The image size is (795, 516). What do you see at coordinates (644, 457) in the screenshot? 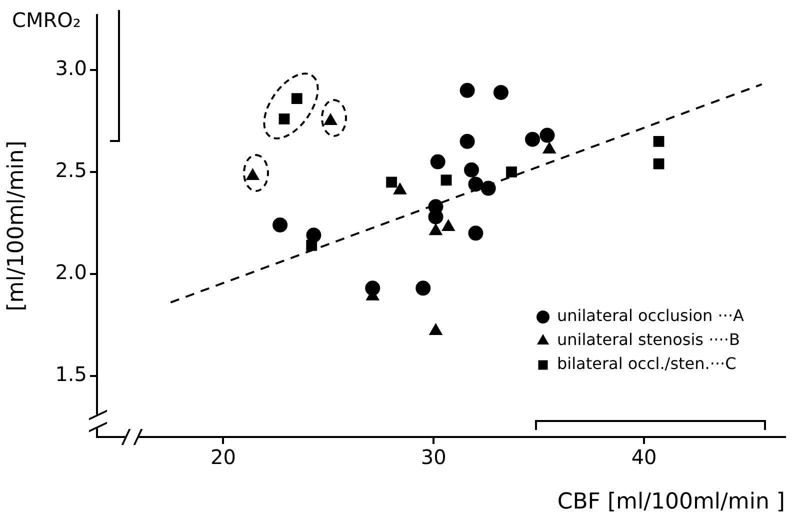
I see `x-tick-label: 40` at bounding box center [644, 457].